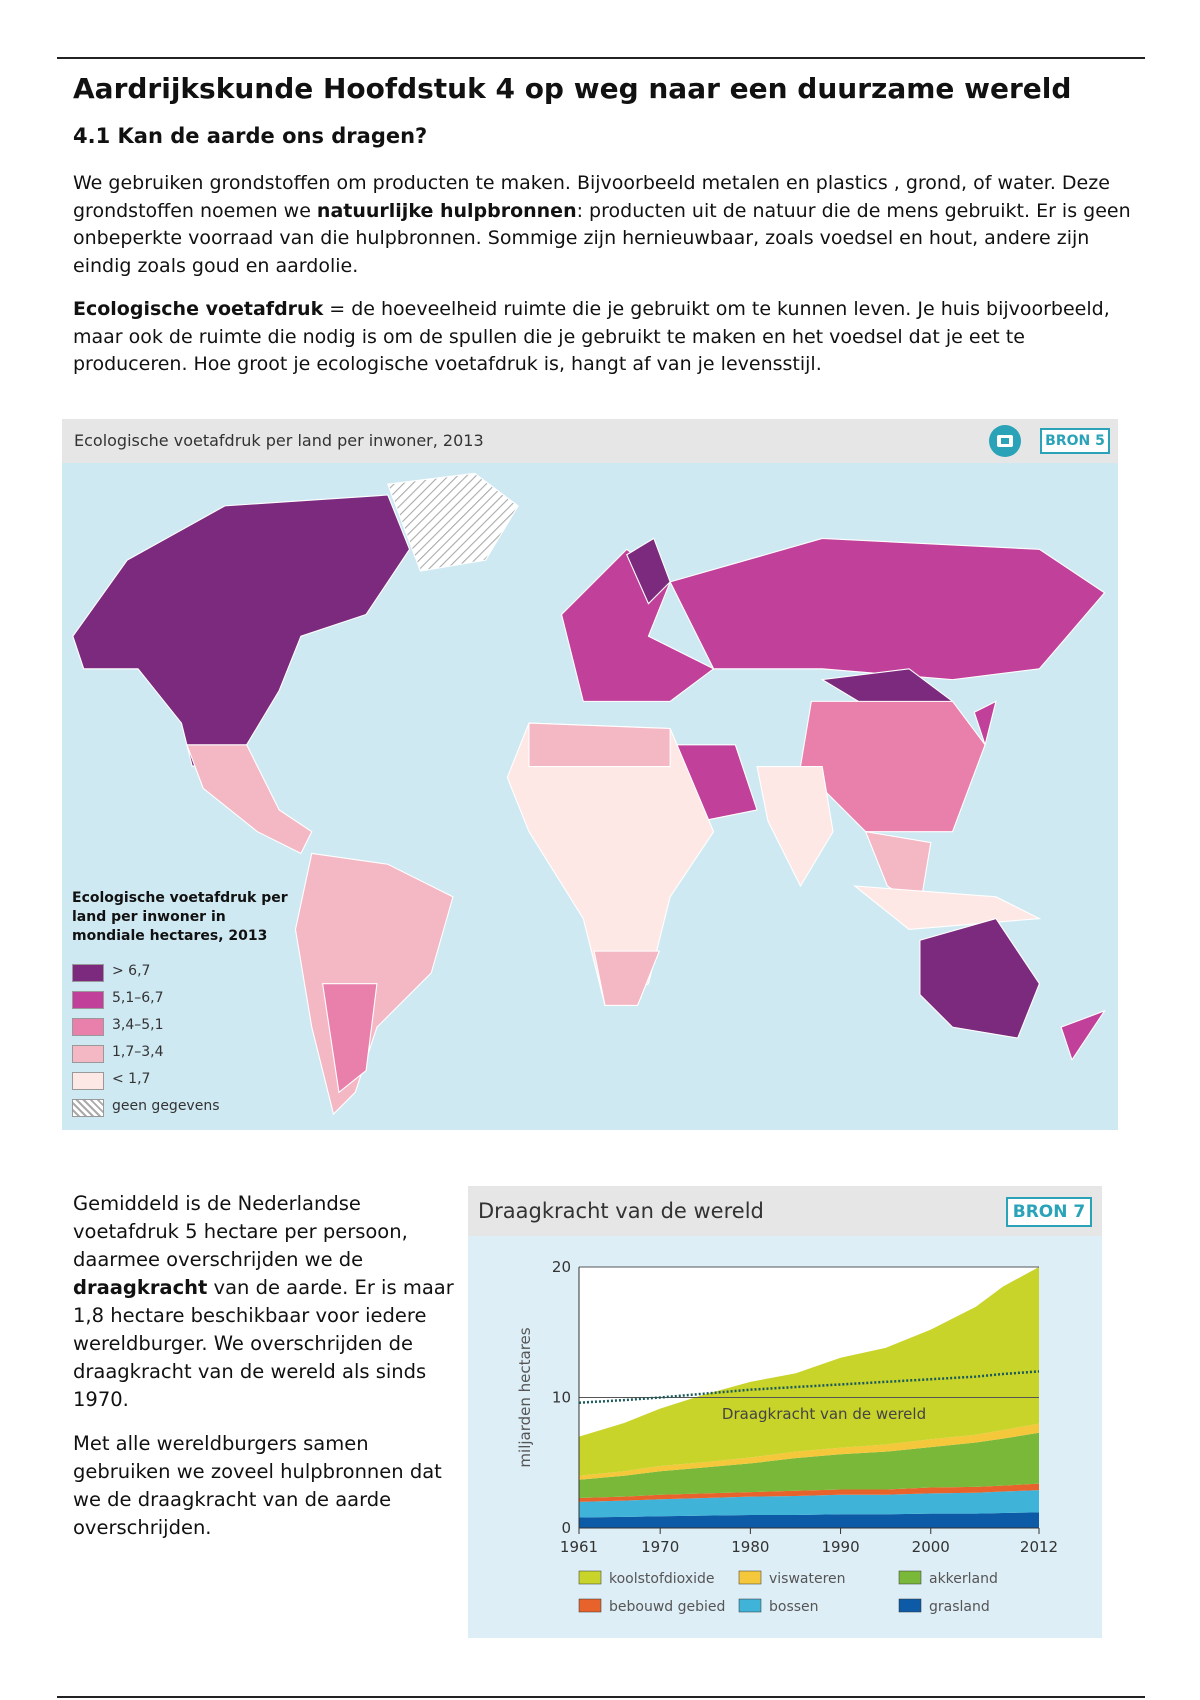 The height and width of the screenshot is (1700, 1200). What do you see at coordinates (131, 971) in the screenshot?
I see `legend-label: > 6,7` at bounding box center [131, 971].